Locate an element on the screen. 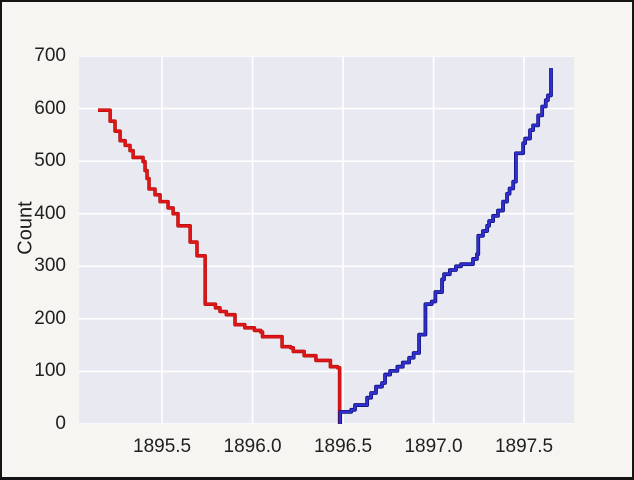 This screenshot has height=480, width=634. y-tick-label: 200 is located at coordinates (50, 318).